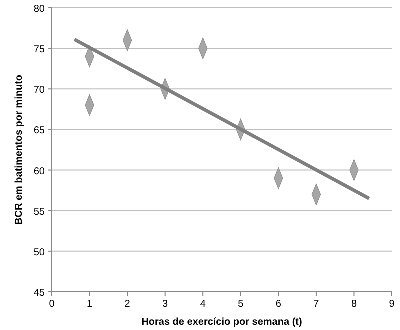 The height and width of the screenshot is (330, 400). Describe the element at coordinates (354, 304) in the screenshot. I see `x-tick-label: 8` at that location.